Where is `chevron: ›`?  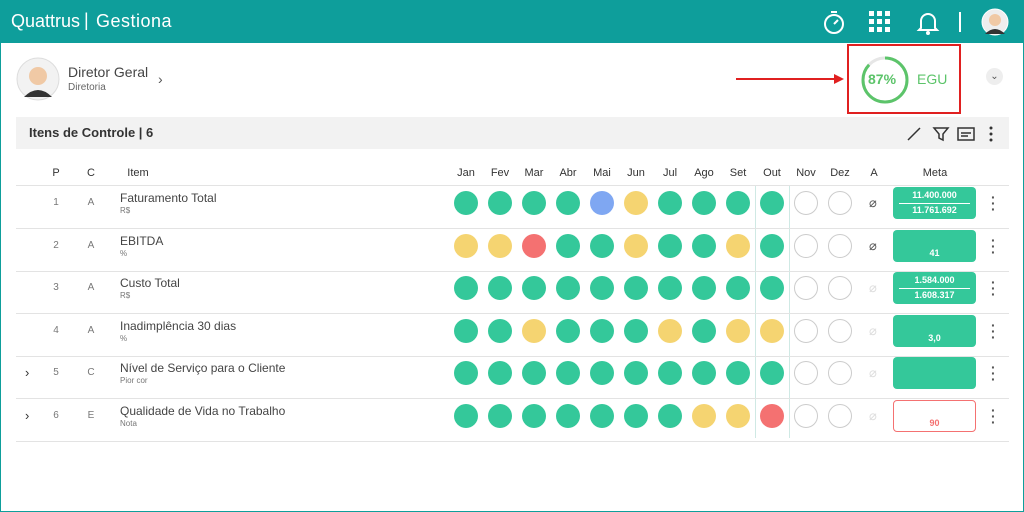
chevron: › is located at coordinates (160, 79).